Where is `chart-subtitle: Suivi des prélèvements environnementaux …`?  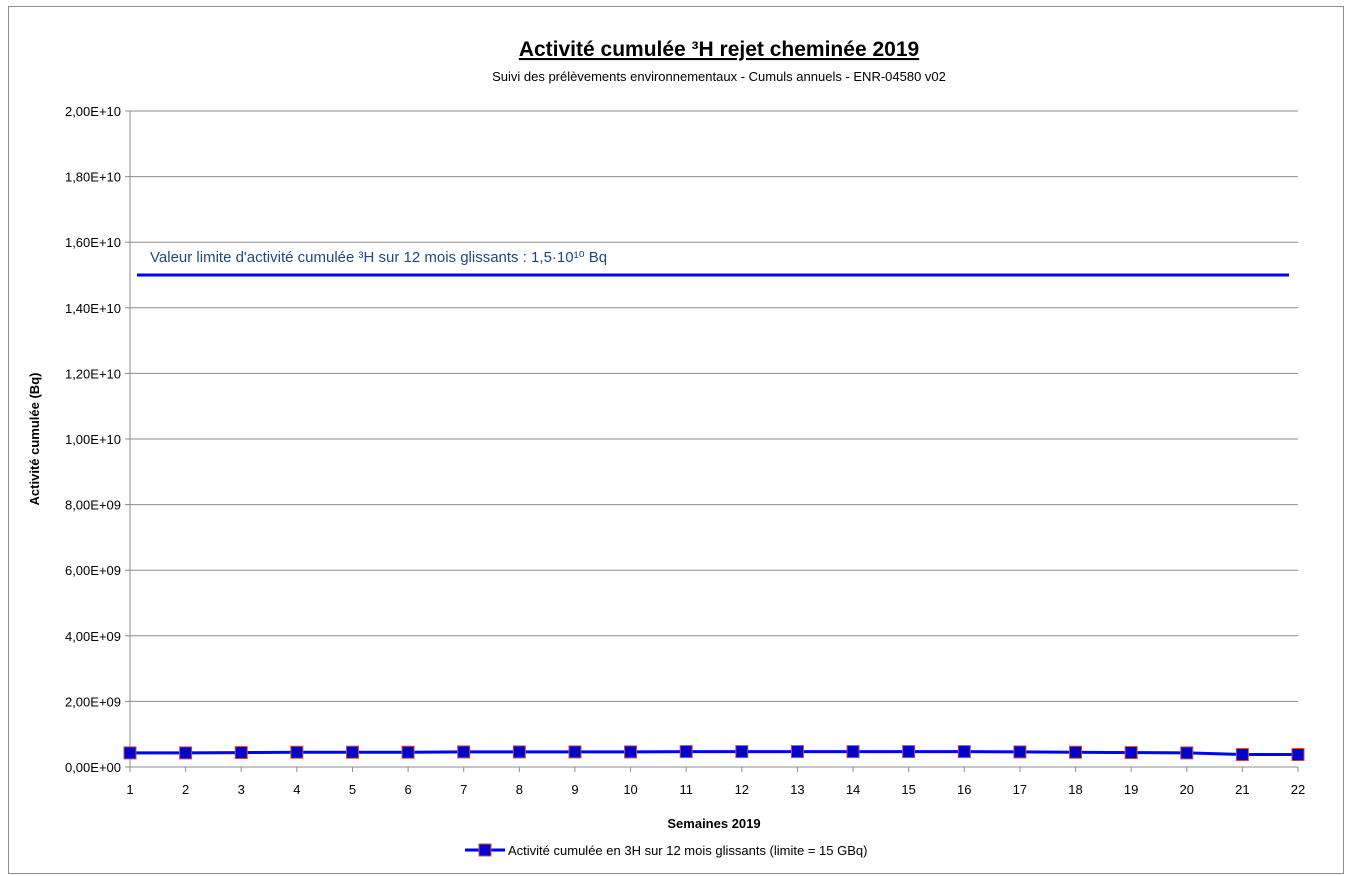
chart-subtitle: Suivi des prélèvements environnementaux … is located at coordinates (719, 76).